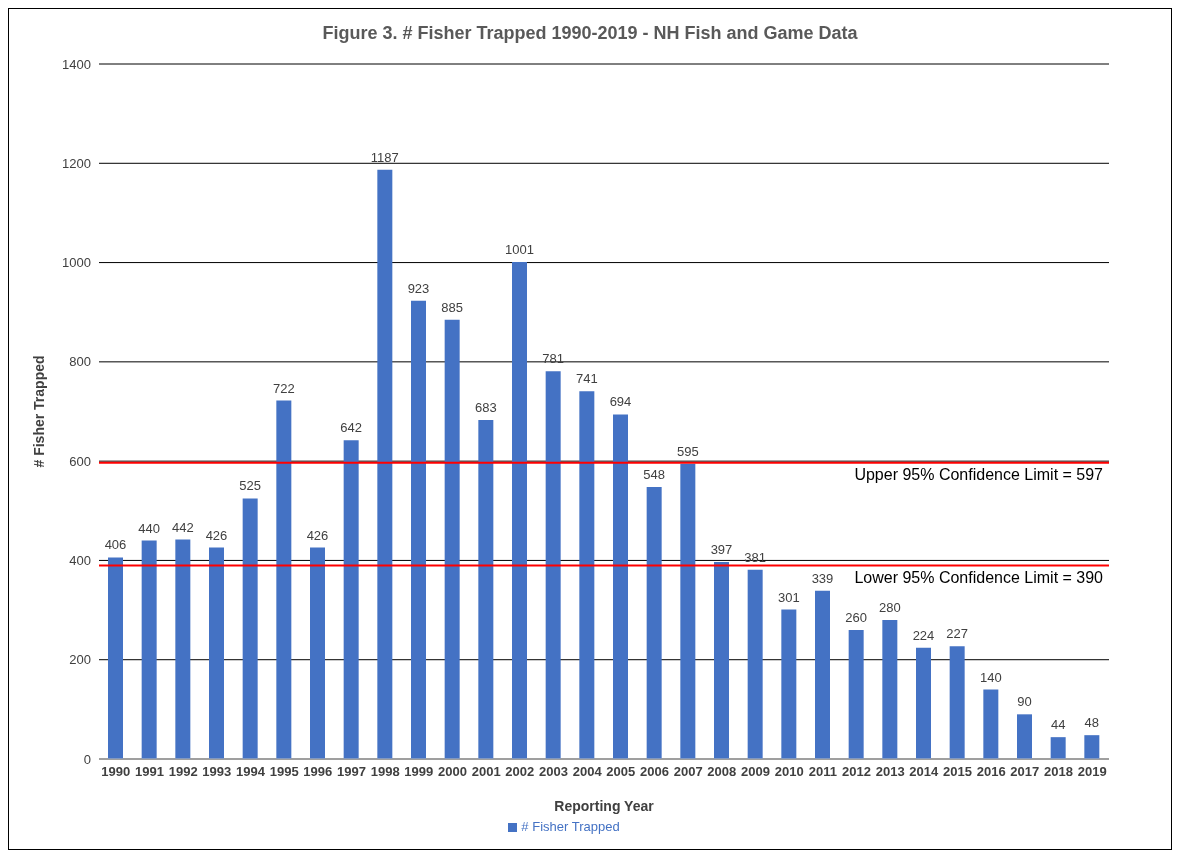  Describe the element at coordinates (115, 545) in the screenshot. I see `data-label: 406` at that location.